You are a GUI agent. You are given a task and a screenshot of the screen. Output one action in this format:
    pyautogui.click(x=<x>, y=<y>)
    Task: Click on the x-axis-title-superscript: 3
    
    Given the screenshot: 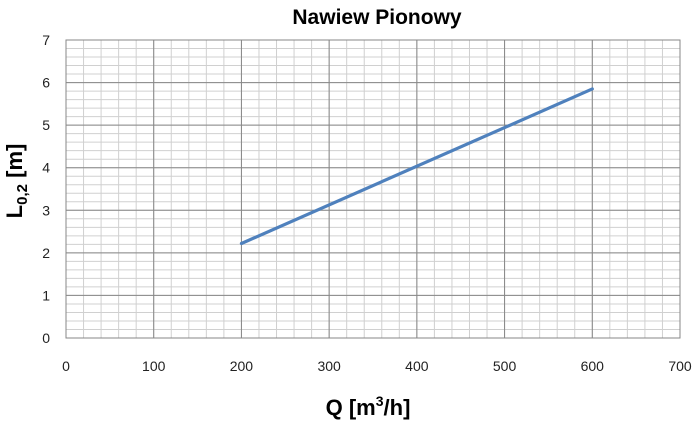 What is the action you would take?
    pyautogui.click(x=380, y=401)
    